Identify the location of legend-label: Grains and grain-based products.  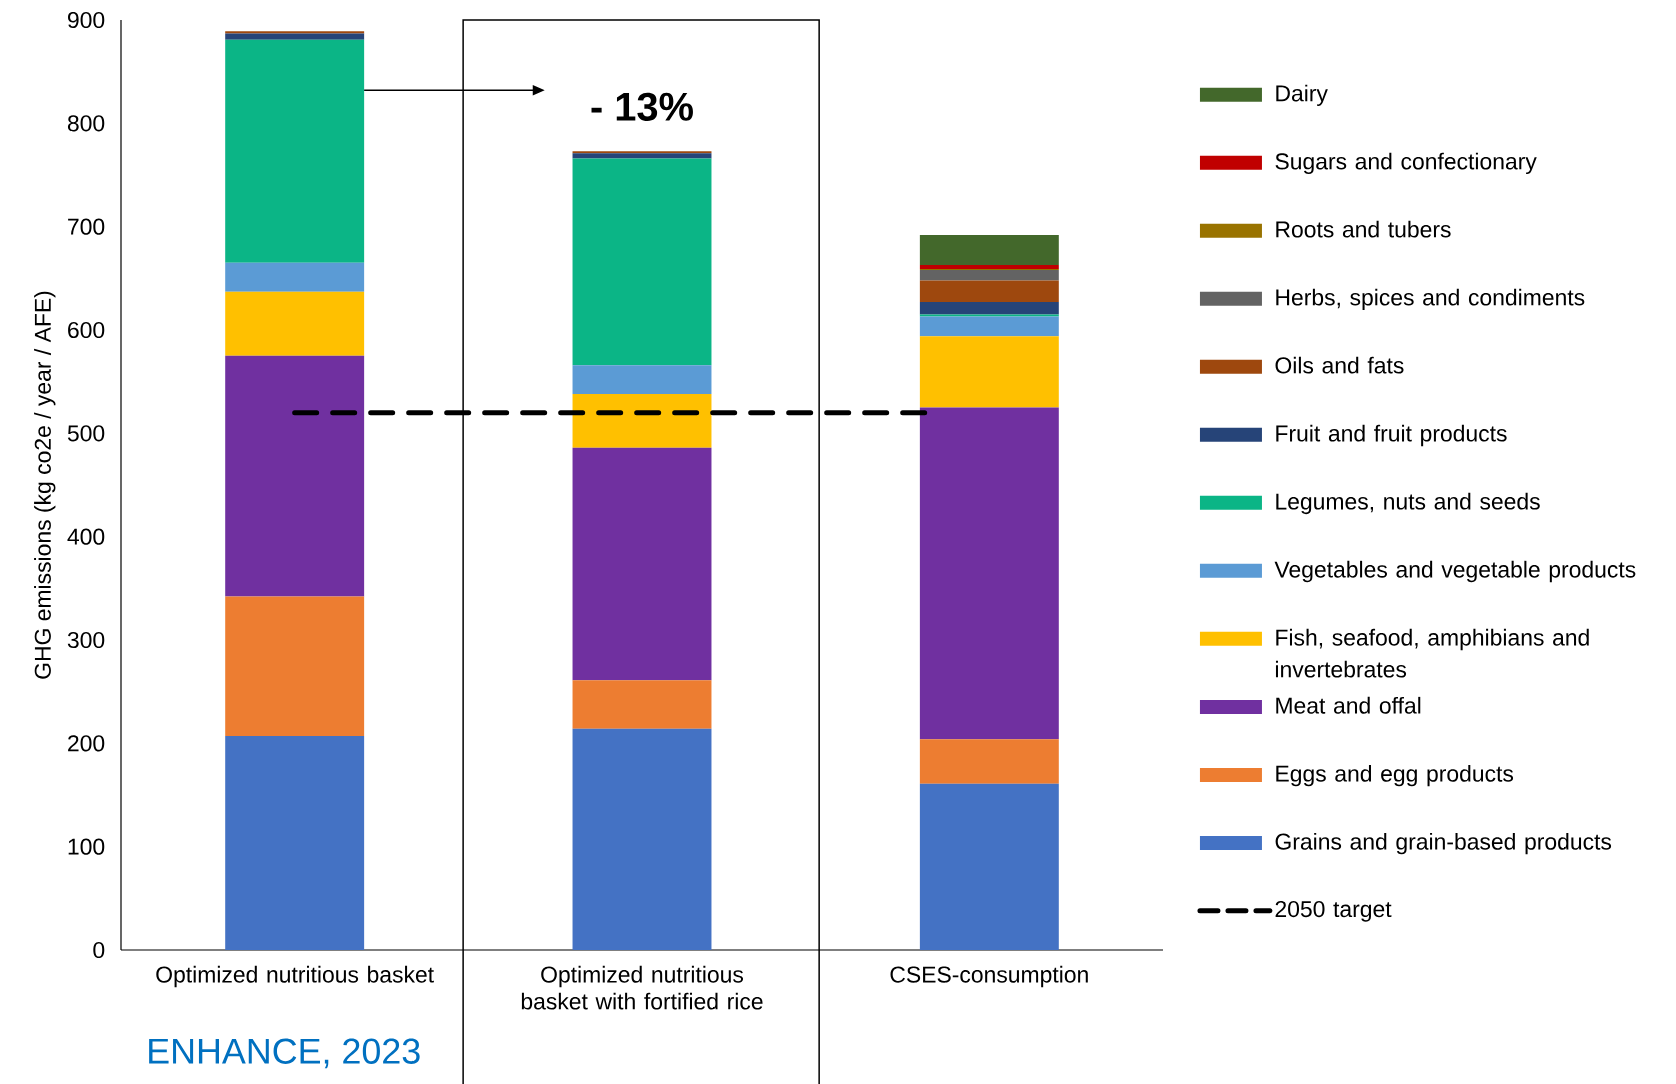
(1443, 843).